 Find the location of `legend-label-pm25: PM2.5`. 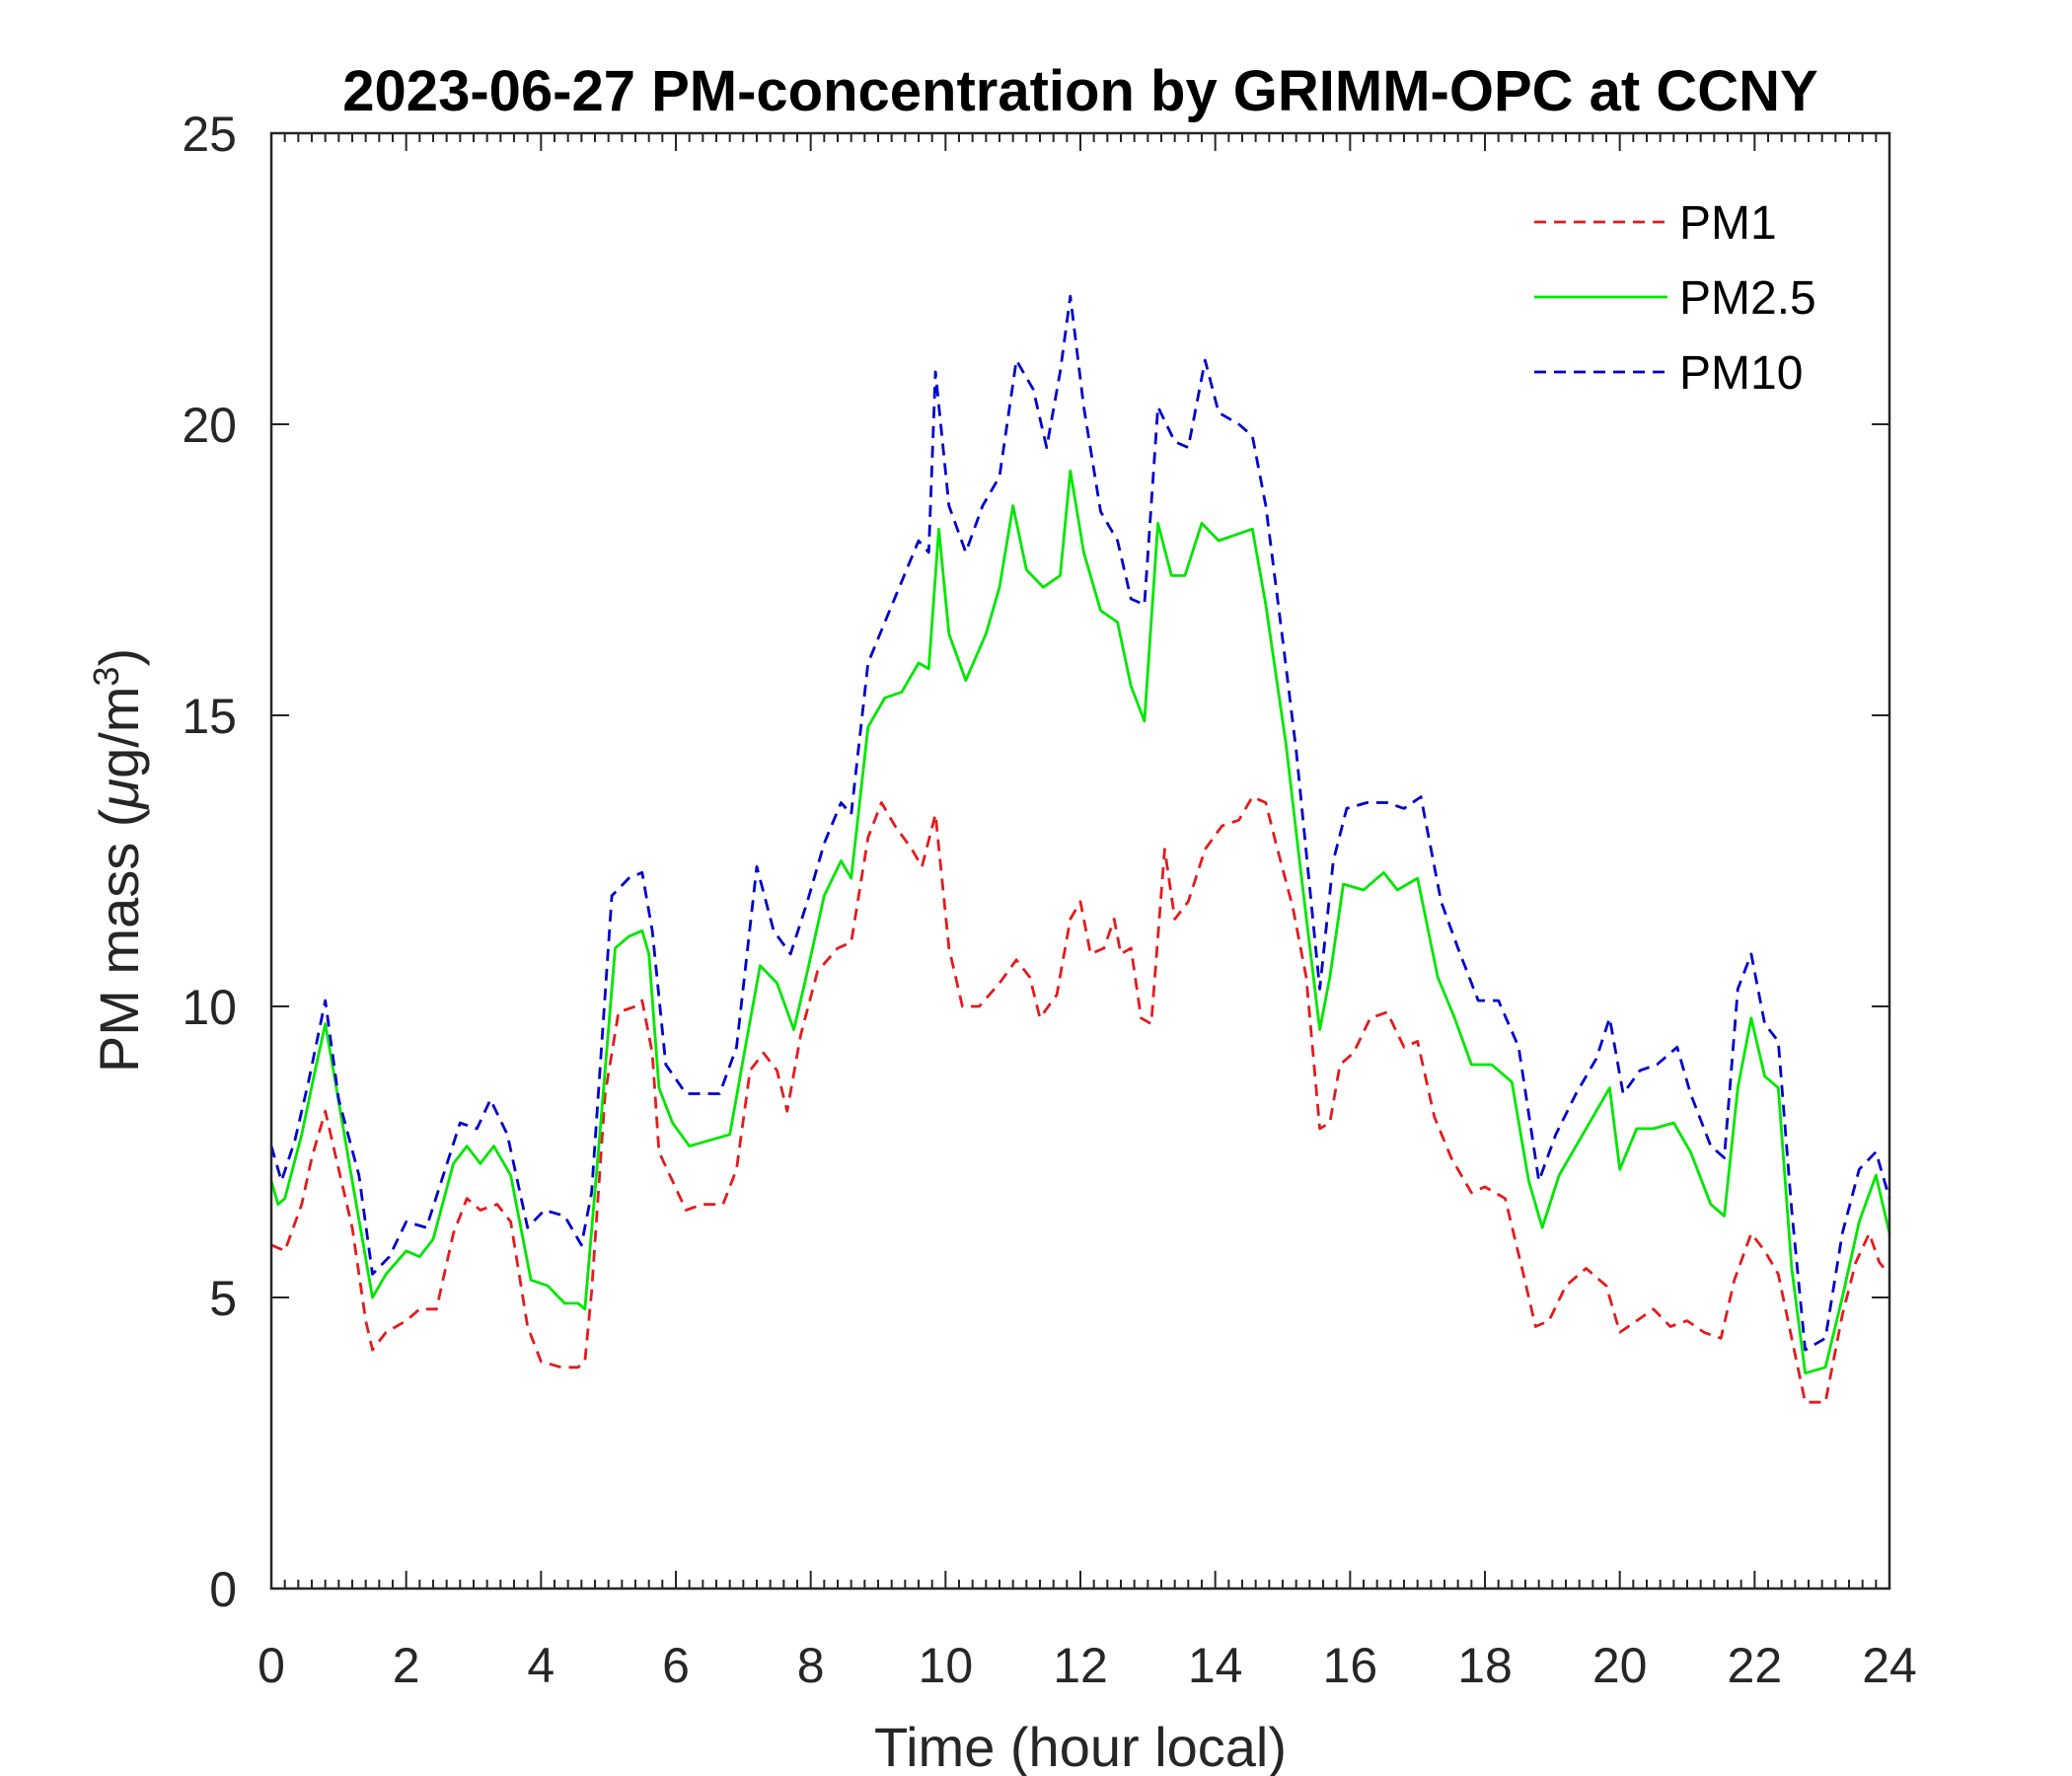

legend-label-pm25: PM2.5 is located at coordinates (1748, 298).